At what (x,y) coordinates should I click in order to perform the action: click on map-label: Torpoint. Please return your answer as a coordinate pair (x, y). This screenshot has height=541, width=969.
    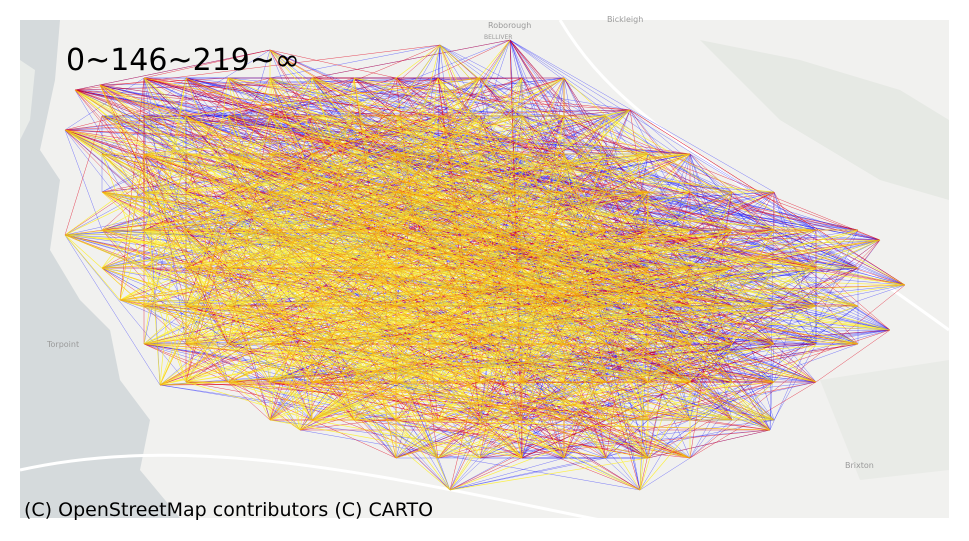
    Looking at the image, I should click on (62, 344).